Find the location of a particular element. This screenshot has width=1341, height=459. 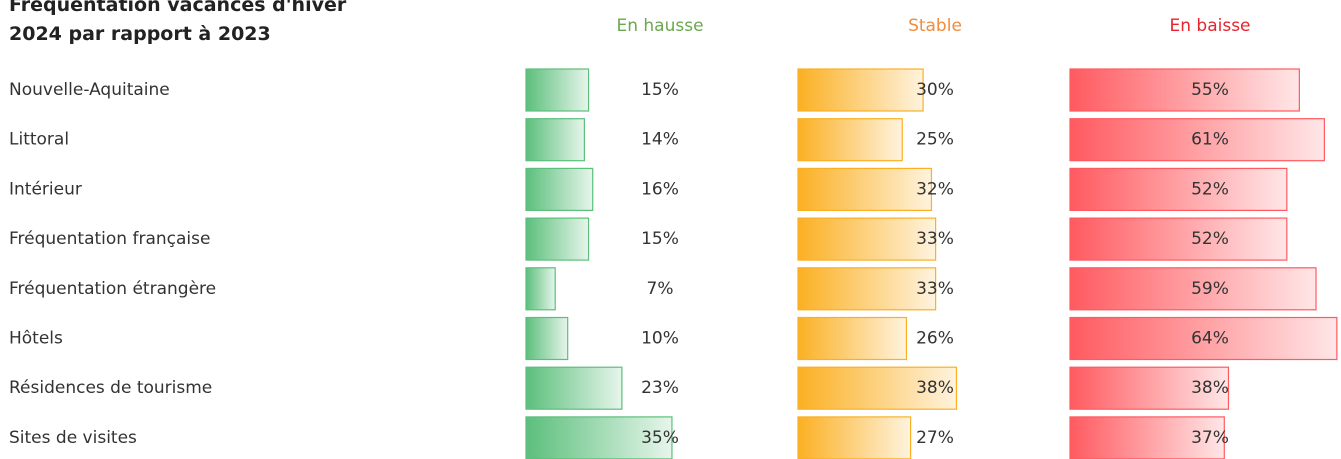

value-label: 23% is located at coordinates (660, 388).